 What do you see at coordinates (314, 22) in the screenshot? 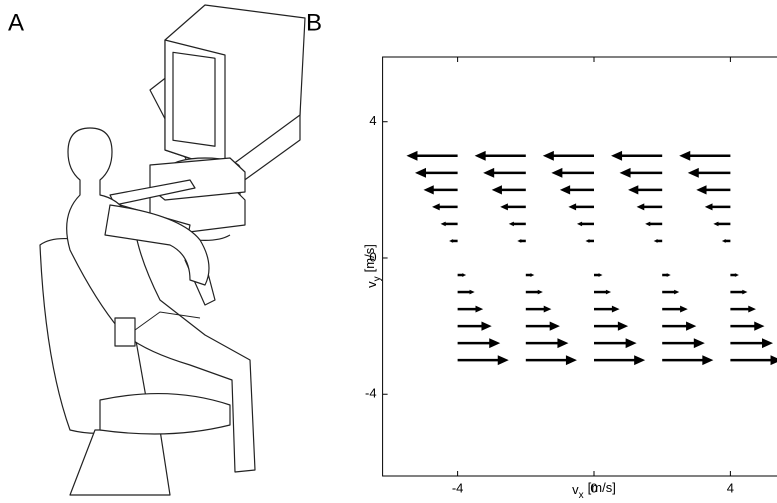
I see `panel-label: B` at bounding box center [314, 22].